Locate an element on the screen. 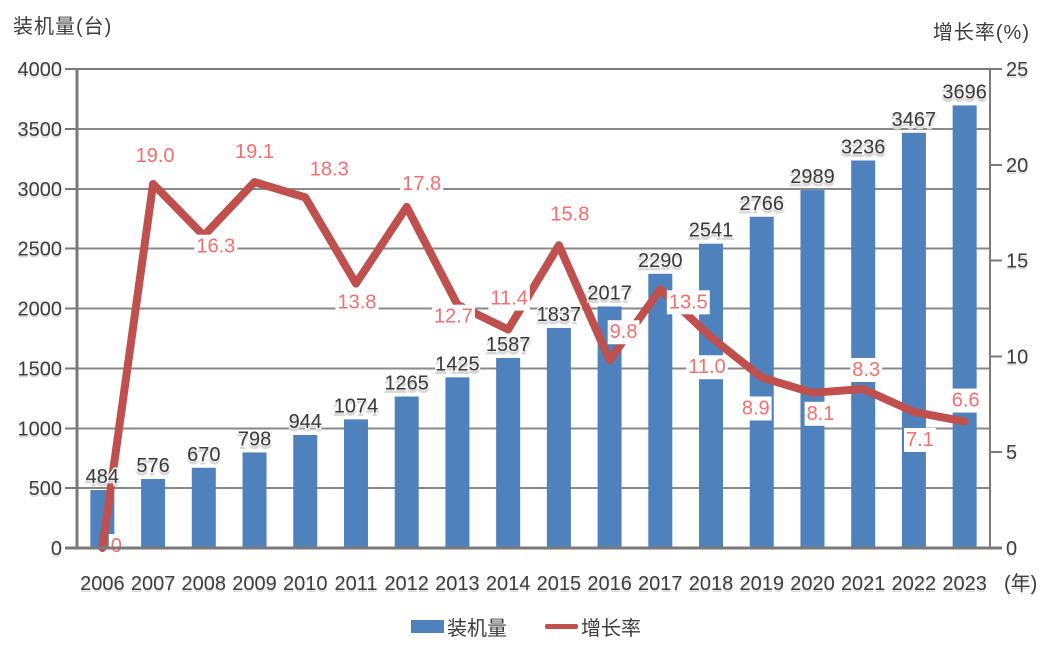  right-axis-tick-label: 15 is located at coordinates (1017, 262).